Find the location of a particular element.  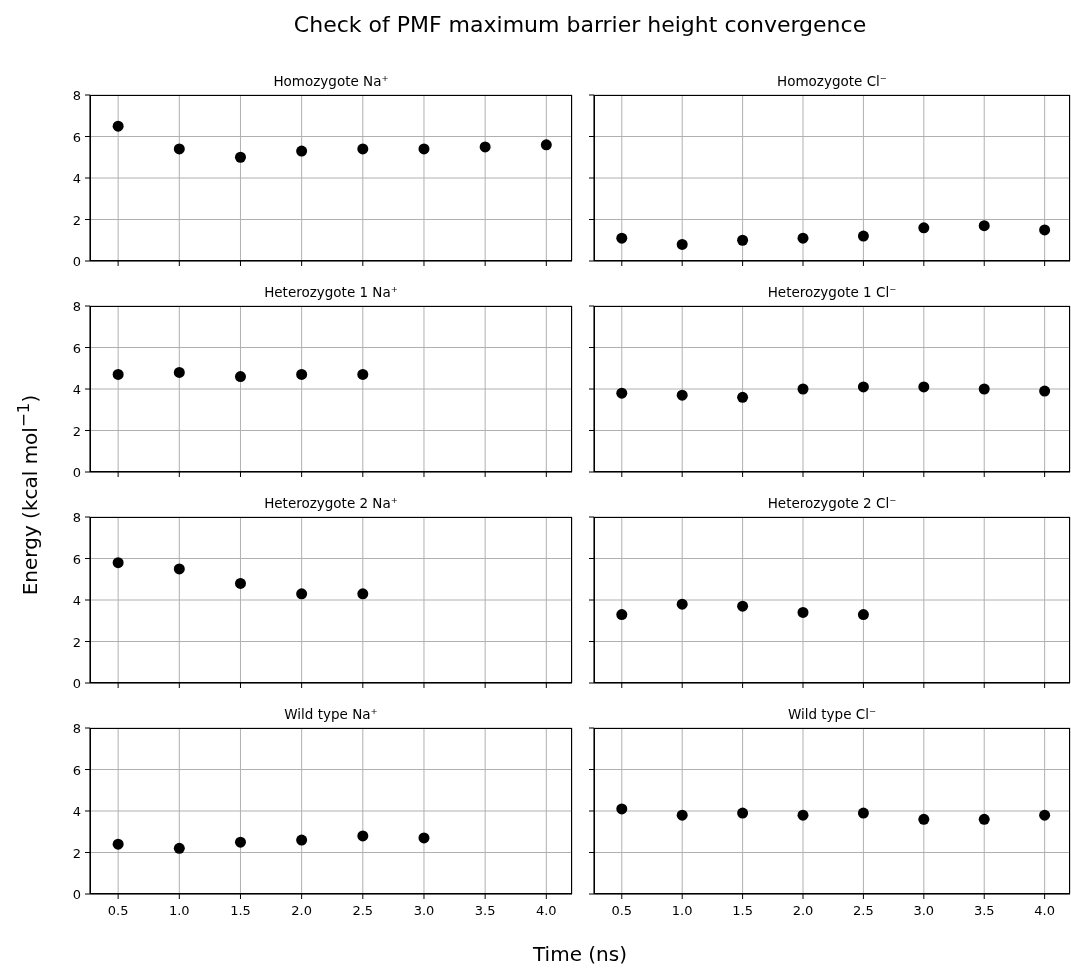

chart-title: Heterozygote 1 Cl⁻ is located at coordinates (832, 293).